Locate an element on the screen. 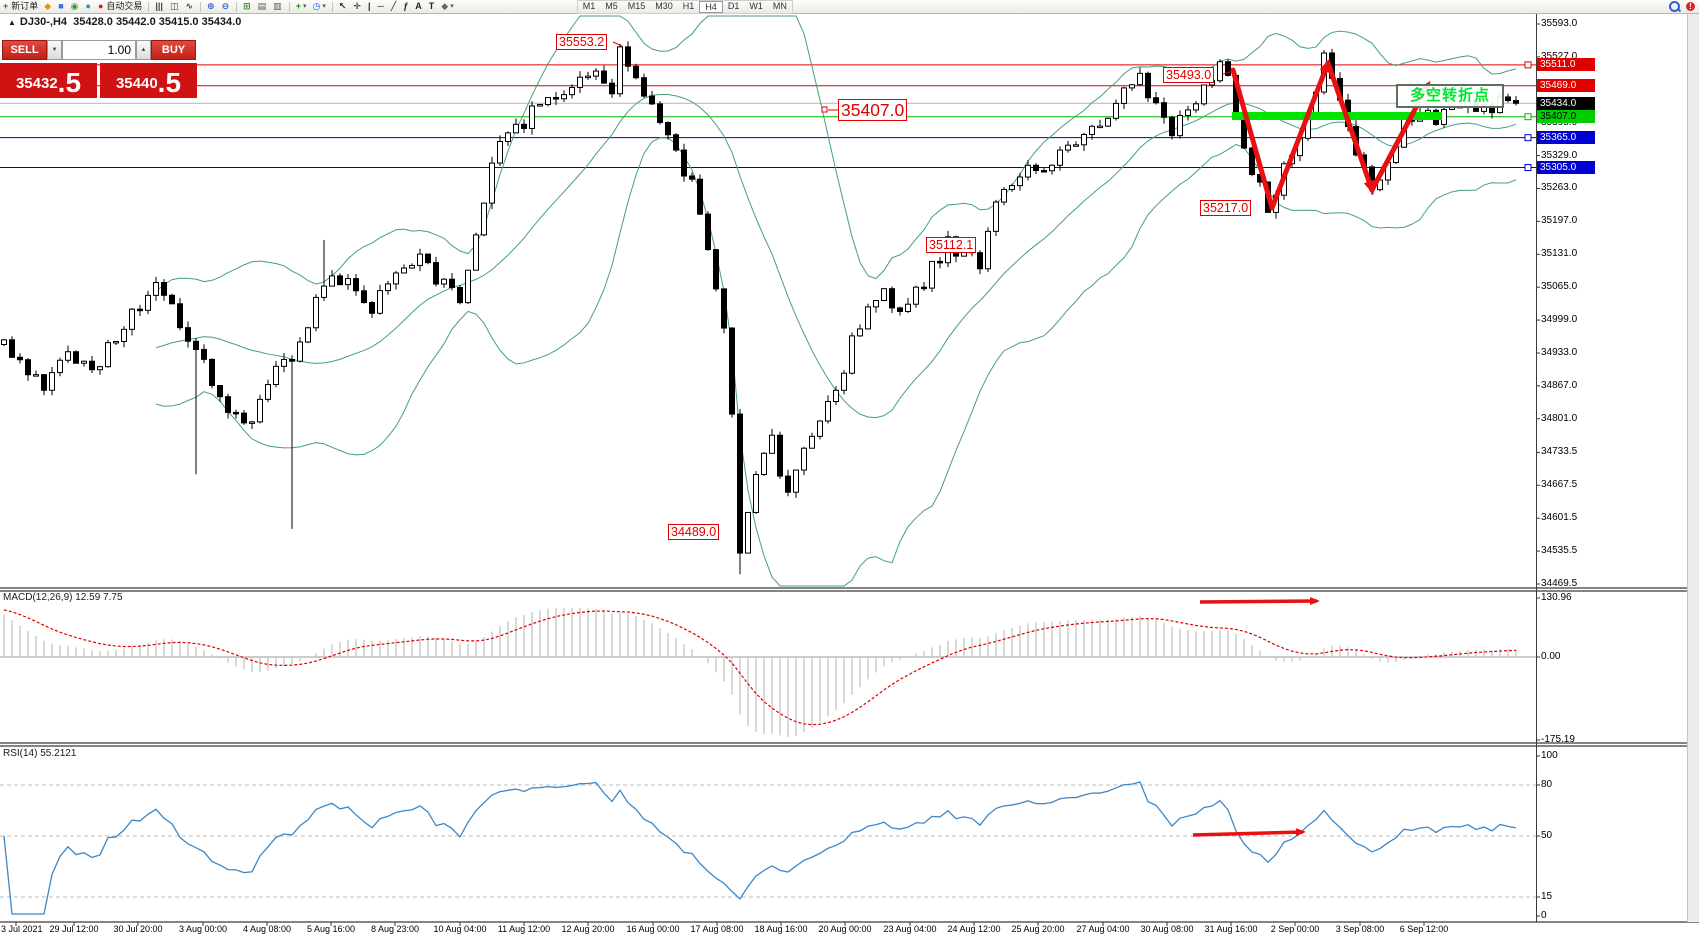 This screenshot has height=936, width=1699. chart-shift-icon: ▥ is located at coordinates (278, 6).